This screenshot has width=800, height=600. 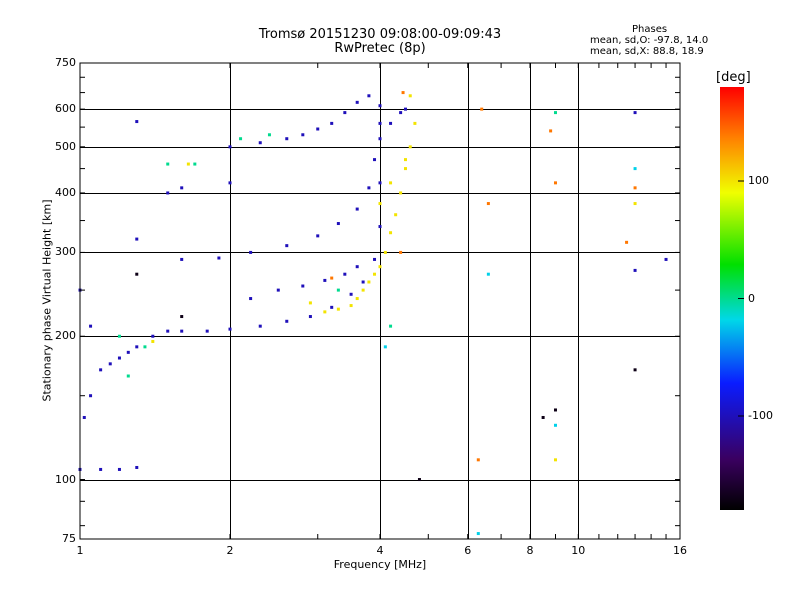 What do you see at coordinates (380, 550) in the screenshot?
I see `x-tick-label: 4` at bounding box center [380, 550].